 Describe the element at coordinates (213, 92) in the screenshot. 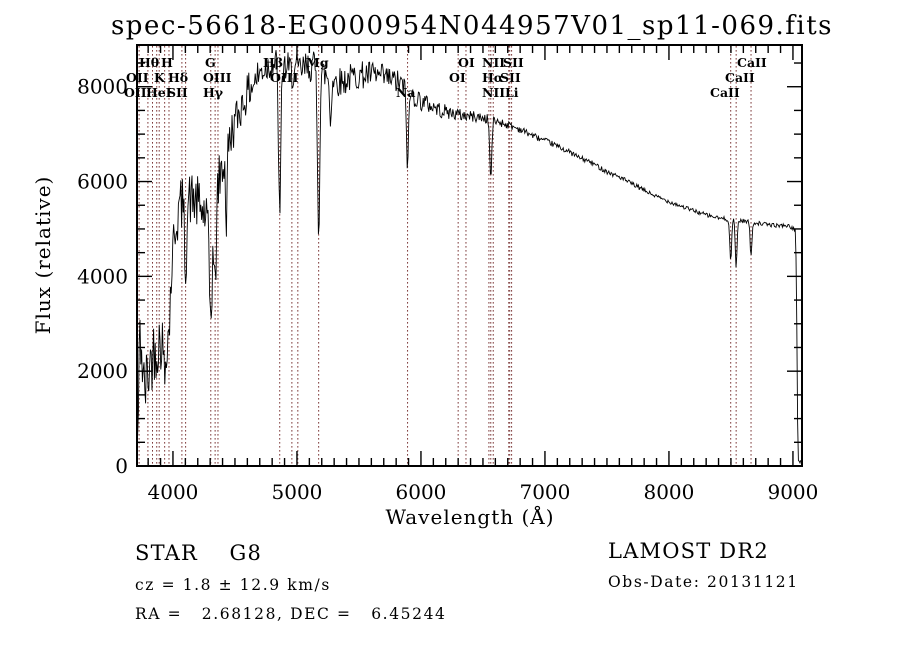

I see `line-label: Hγ` at that location.